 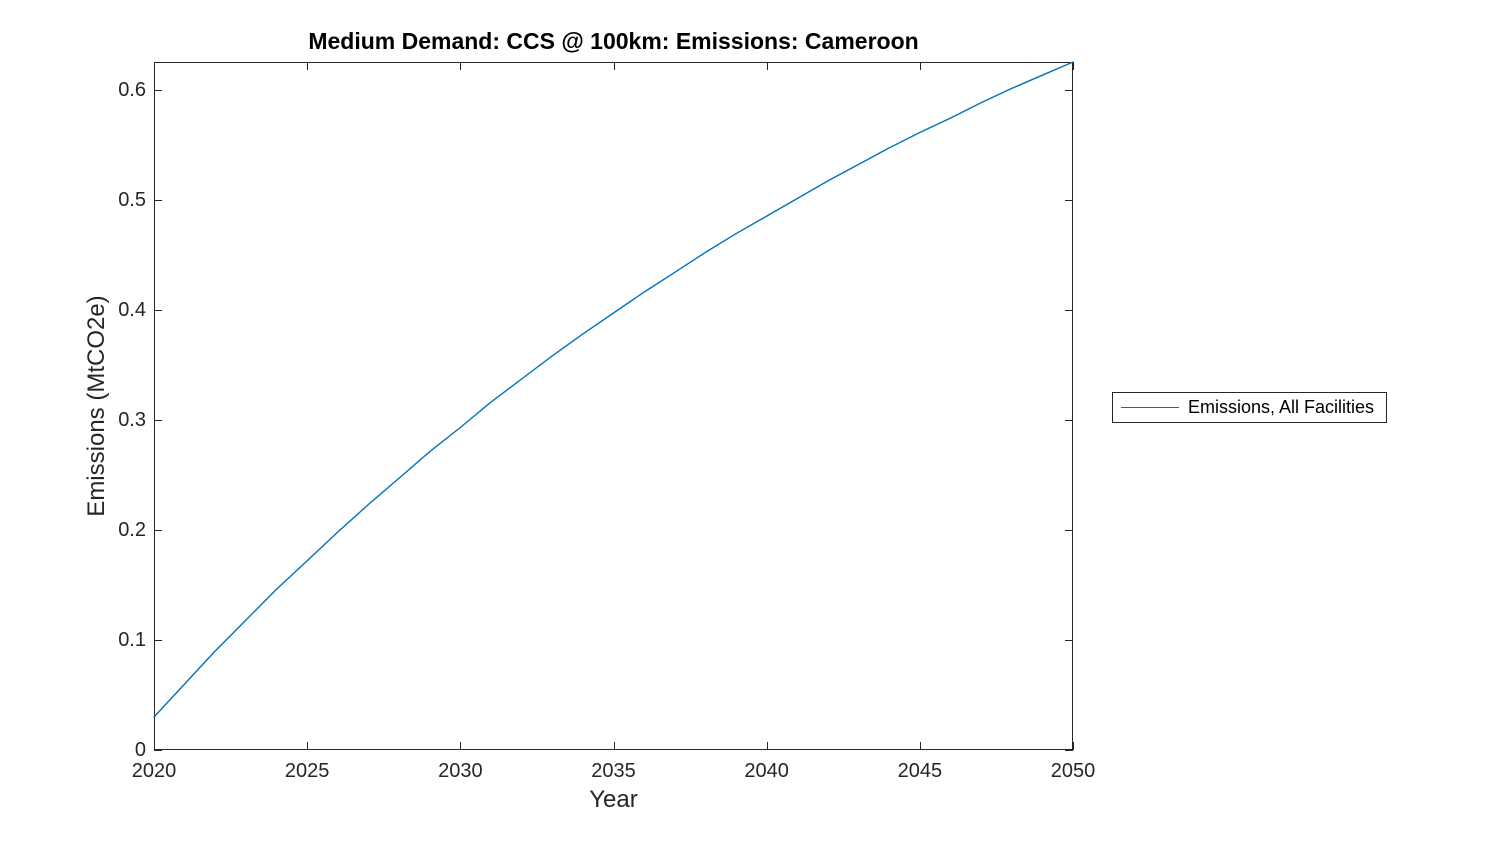 I want to click on x-tick-label: 2030, so click(x=460, y=771).